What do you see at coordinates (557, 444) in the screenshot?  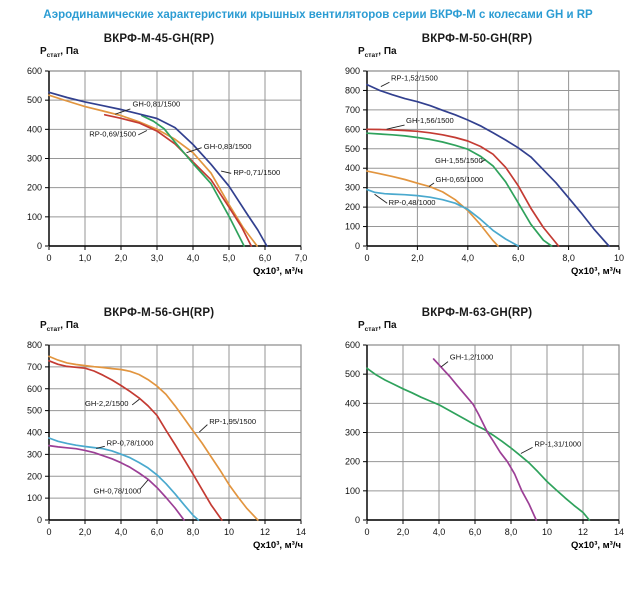 I see `series-label: RP-1,31/1000` at bounding box center [557, 444].